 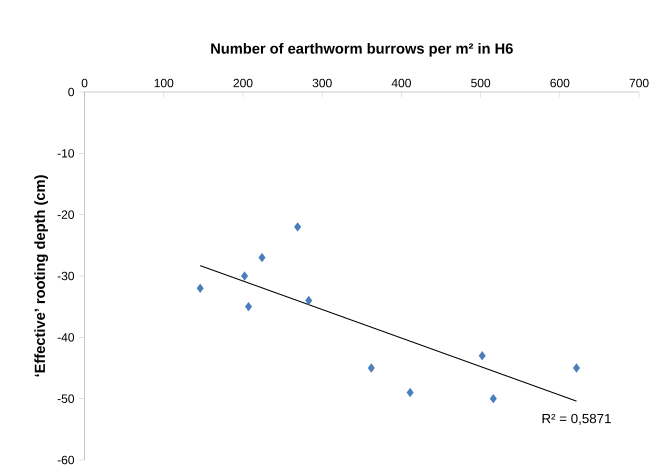 What do you see at coordinates (560, 83) in the screenshot?
I see `x-tick-label: 600` at bounding box center [560, 83].